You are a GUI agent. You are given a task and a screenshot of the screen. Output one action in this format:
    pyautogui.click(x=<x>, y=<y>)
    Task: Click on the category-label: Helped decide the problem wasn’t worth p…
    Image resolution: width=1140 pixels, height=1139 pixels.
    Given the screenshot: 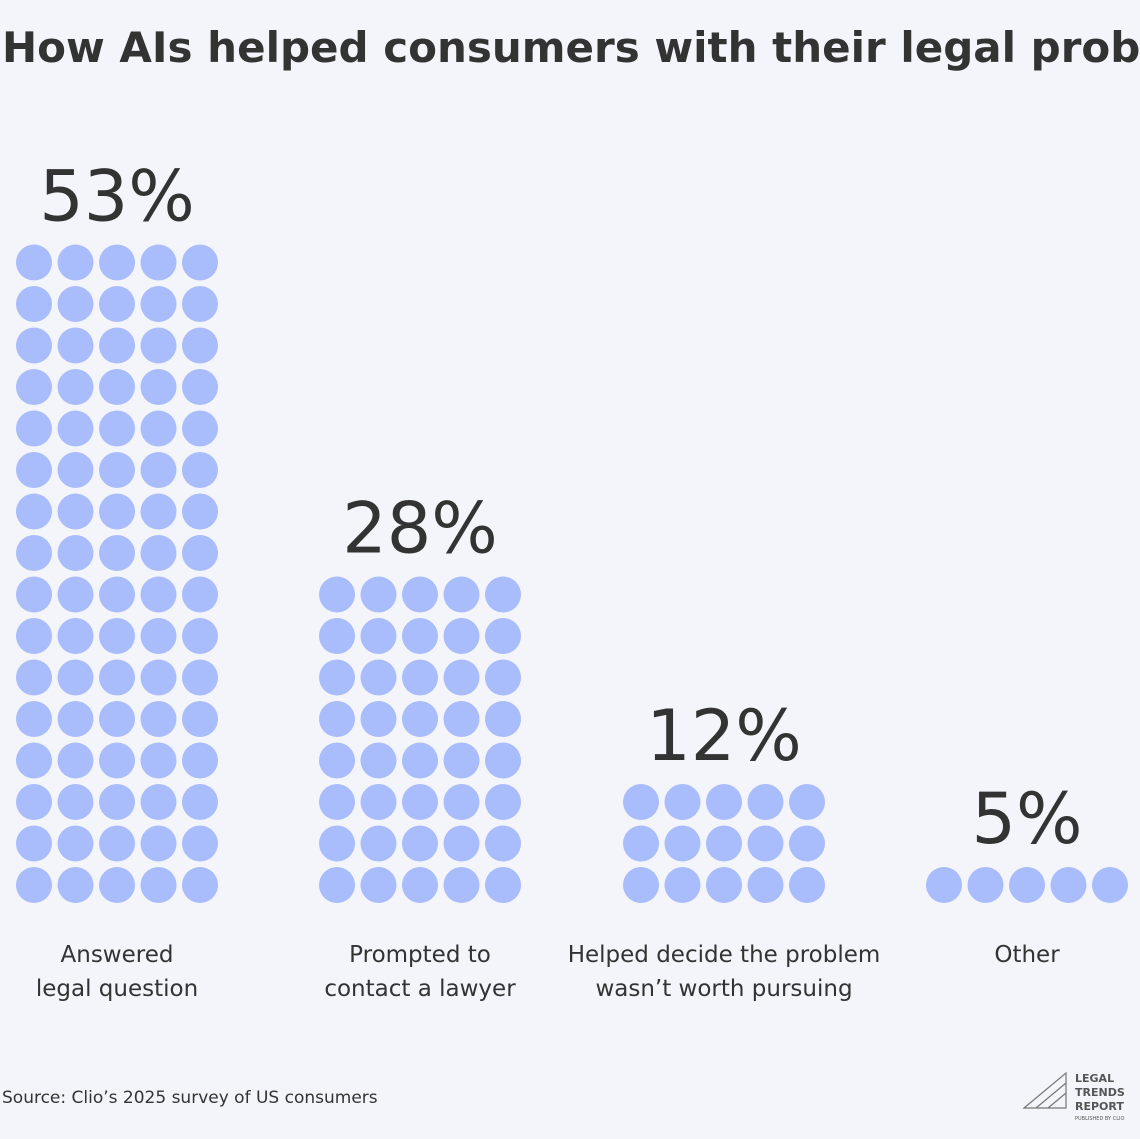 What is the action you would take?
    pyautogui.click(x=724, y=972)
    